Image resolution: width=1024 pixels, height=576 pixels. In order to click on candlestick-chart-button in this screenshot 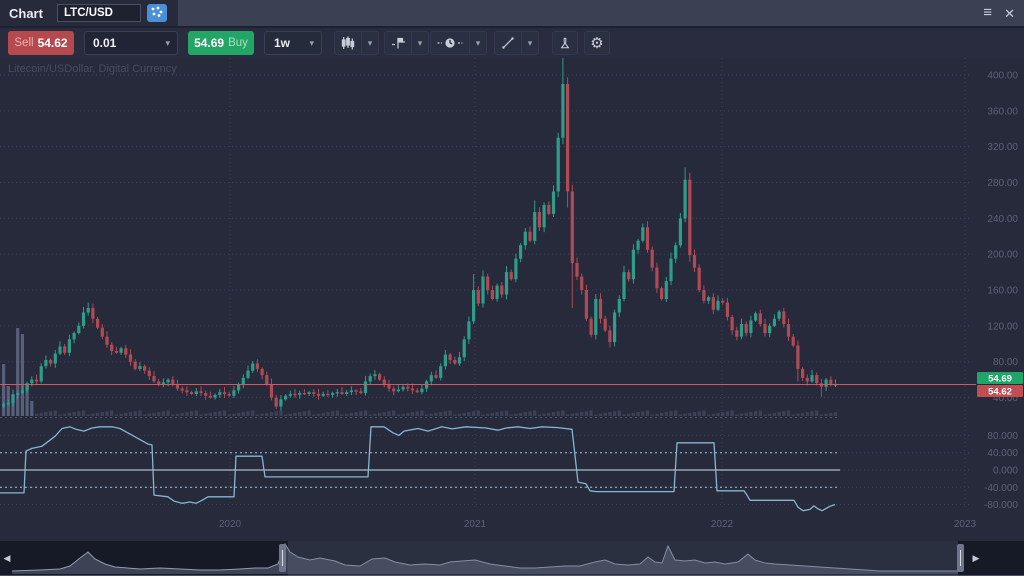, I will do `click(348, 43)`.